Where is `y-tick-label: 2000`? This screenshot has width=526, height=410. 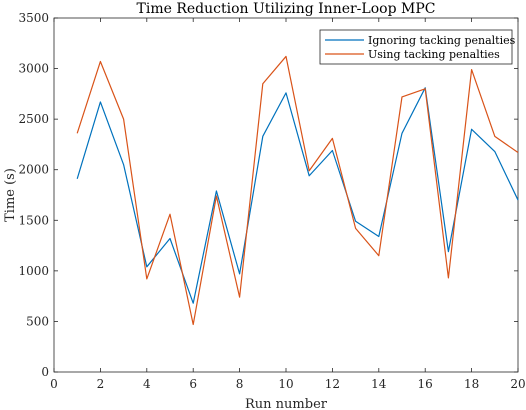 y-tick-label: 2000 is located at coordinates (33, 170).